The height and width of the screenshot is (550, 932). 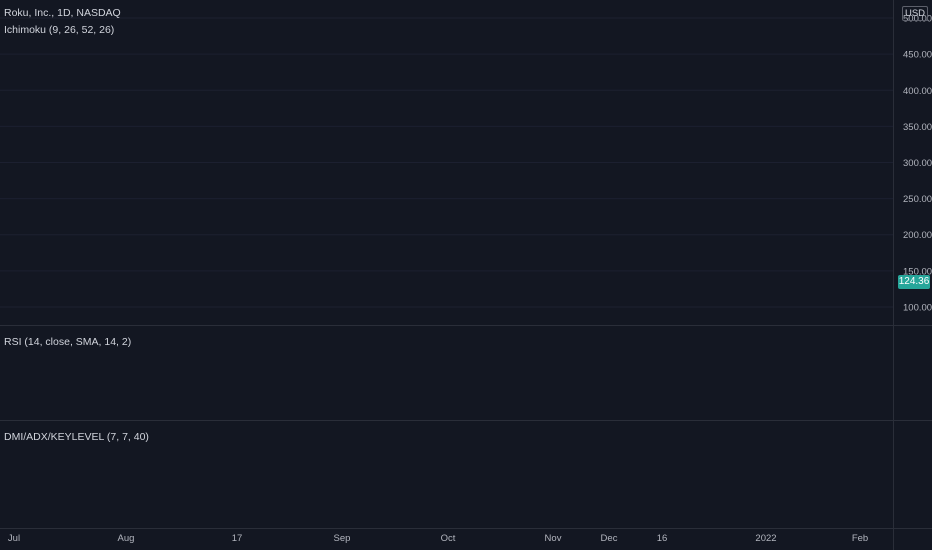 I want to click on time-tick-label: Sep, so click(x=342, y=538).